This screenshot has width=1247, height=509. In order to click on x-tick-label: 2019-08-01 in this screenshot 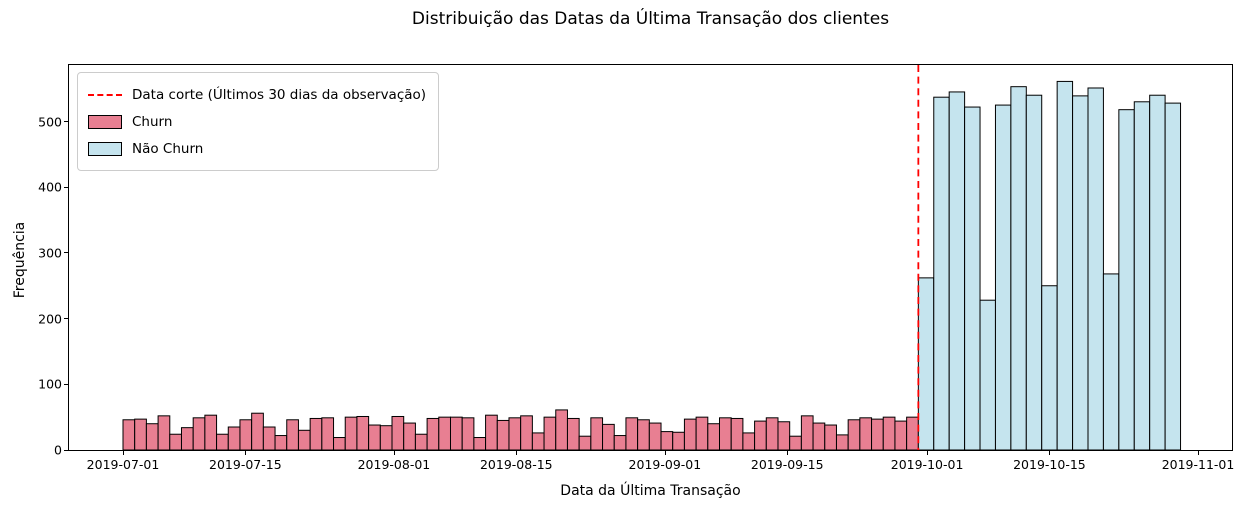, I will do `click(394, 464)`.